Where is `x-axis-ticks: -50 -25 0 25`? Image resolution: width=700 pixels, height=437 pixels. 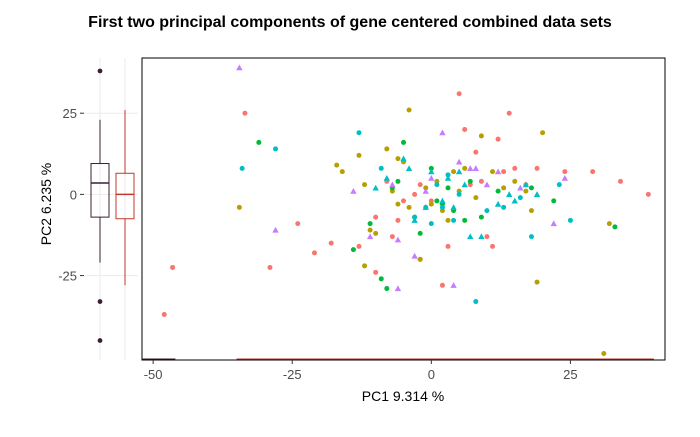
x-axis-ticks: -50 -25 0 25 is located at coordinates (361, 371).